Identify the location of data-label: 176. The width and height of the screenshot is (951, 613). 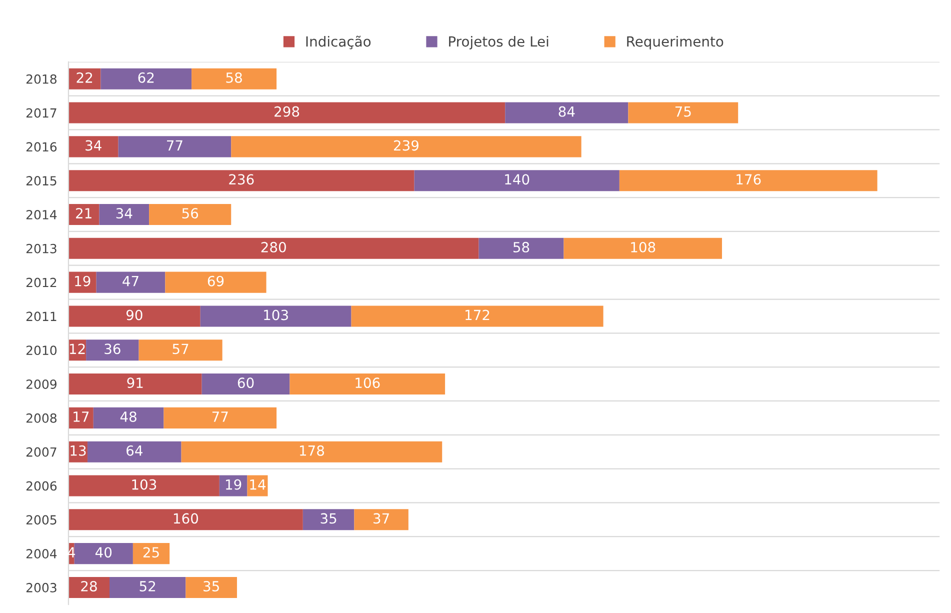
(748, 179).